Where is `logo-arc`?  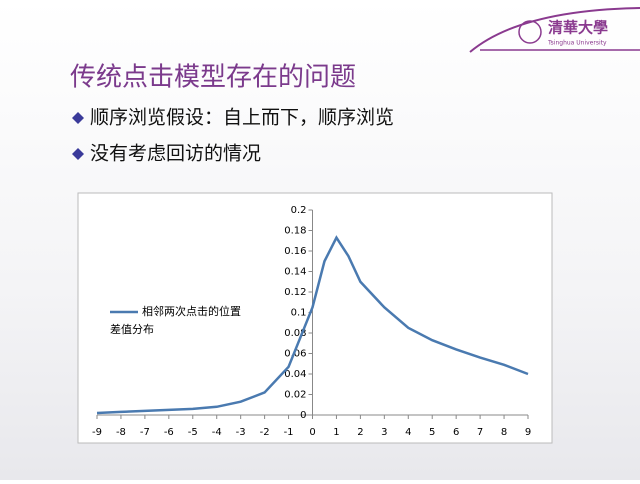 logo-arc is located at coordinates (554, 30).